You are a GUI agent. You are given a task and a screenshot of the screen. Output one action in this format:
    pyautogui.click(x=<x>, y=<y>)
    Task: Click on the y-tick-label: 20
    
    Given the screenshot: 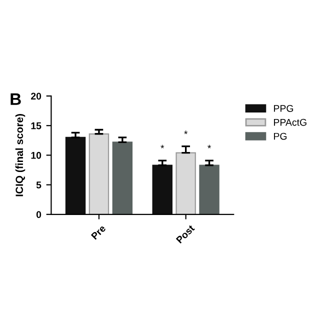 What is the action you would take?
    pyautogui.click(x=36, y=96)
    